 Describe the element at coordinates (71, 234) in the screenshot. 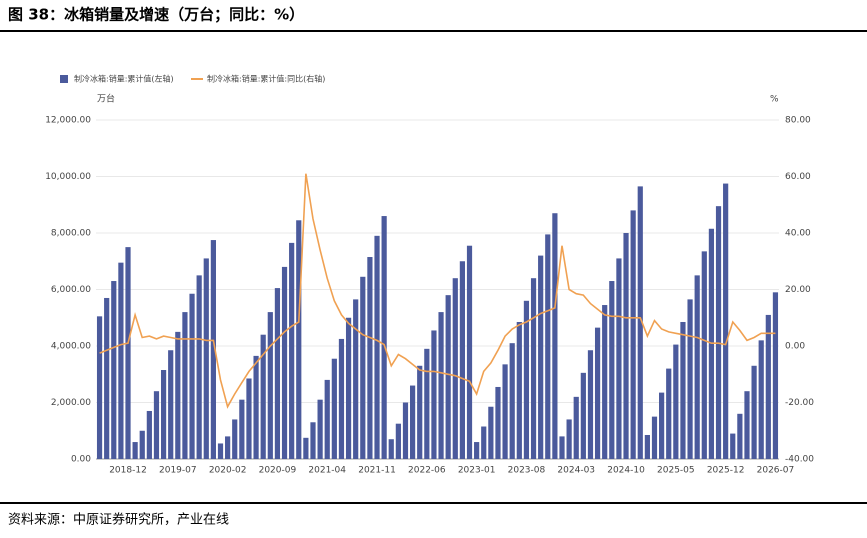

I see `y-tick-label: 8,000.00` at that location.